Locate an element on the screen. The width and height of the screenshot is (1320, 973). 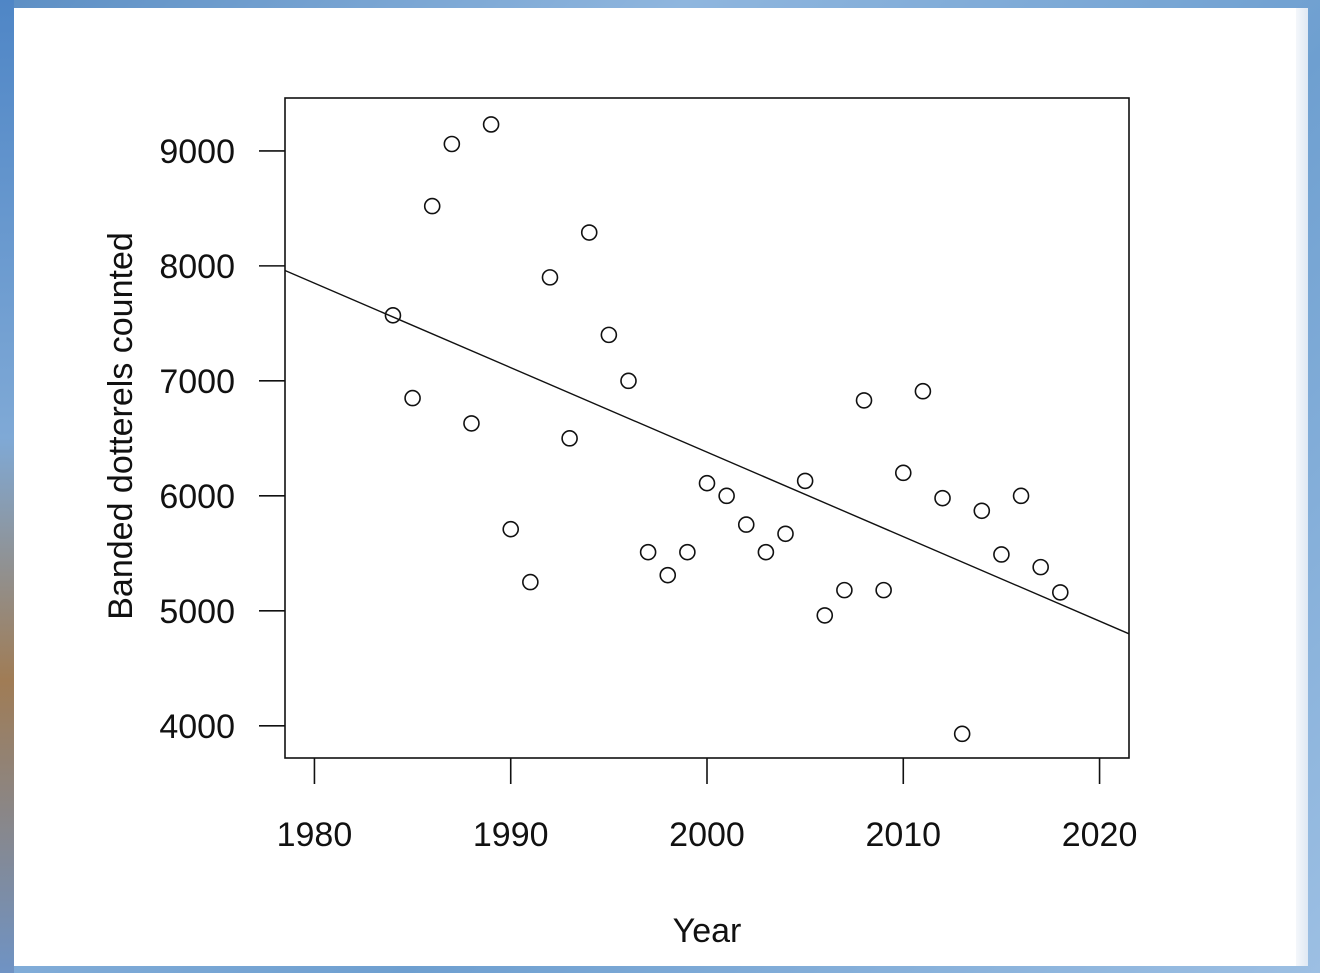
x-tick-label: 2010 is located at coordinates (903, 835).